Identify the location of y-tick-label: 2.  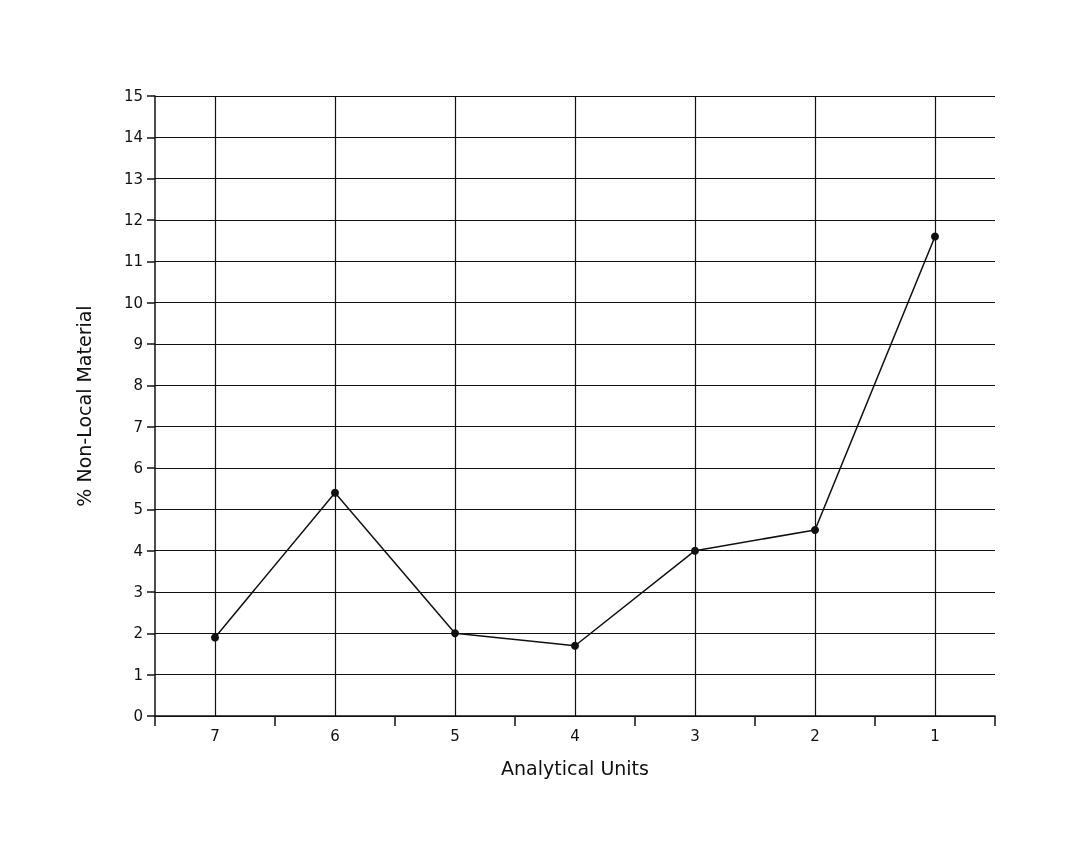
(138, 633).